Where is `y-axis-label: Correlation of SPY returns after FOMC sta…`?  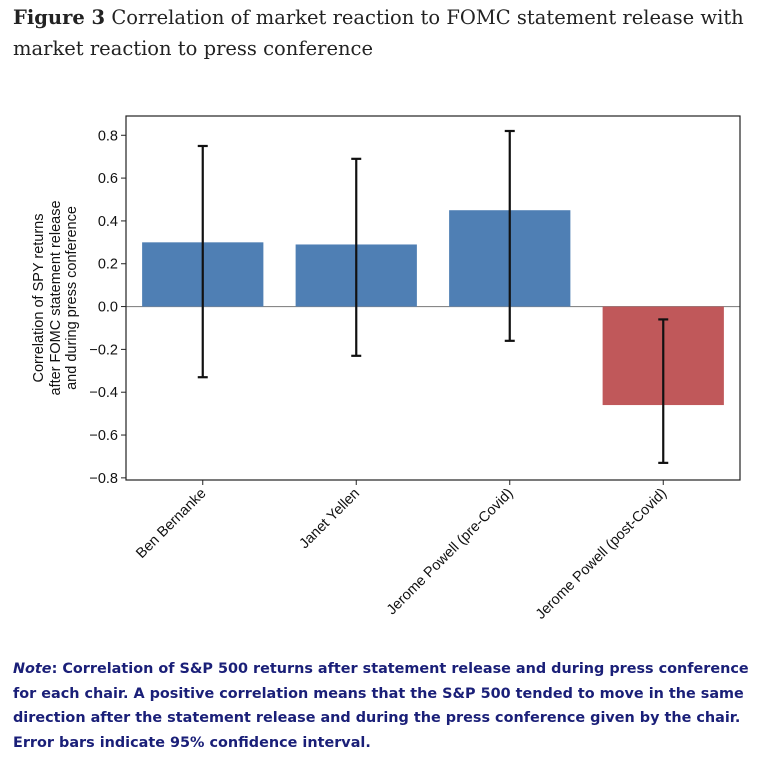
y-axis-label: Correlation of SPY returns after FOMC sta… is located at coordinates (55, 297).